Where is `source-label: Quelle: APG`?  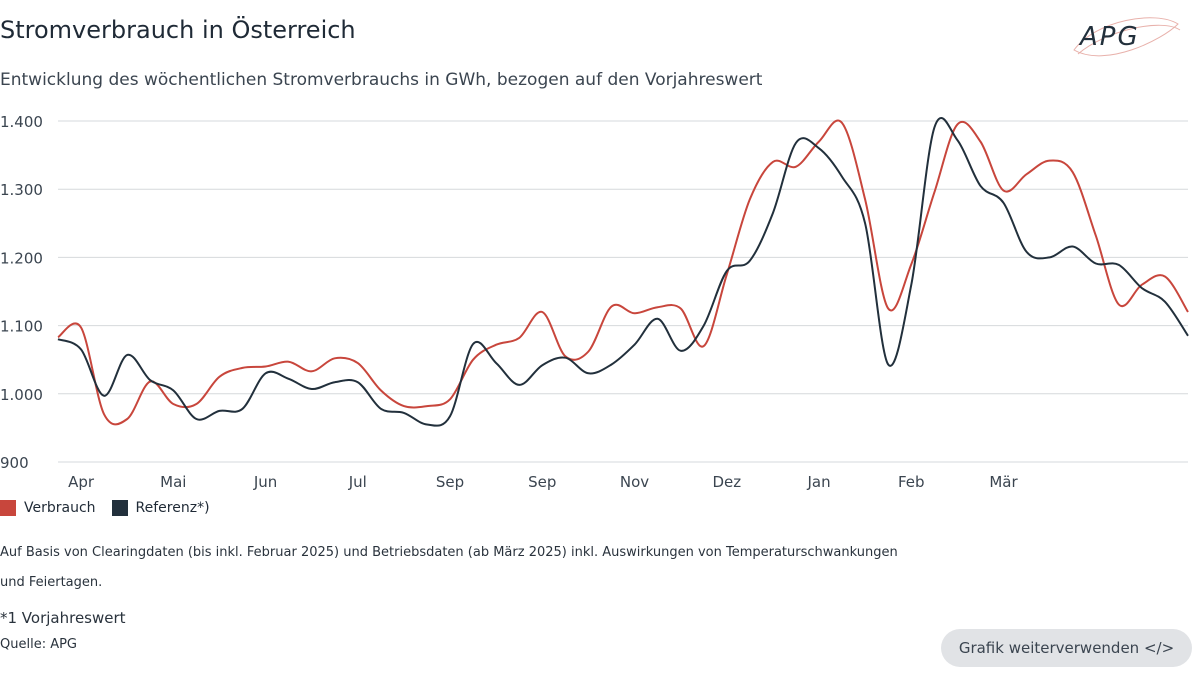
source-label: Quelle: APG is located at coordinates (39, 644).